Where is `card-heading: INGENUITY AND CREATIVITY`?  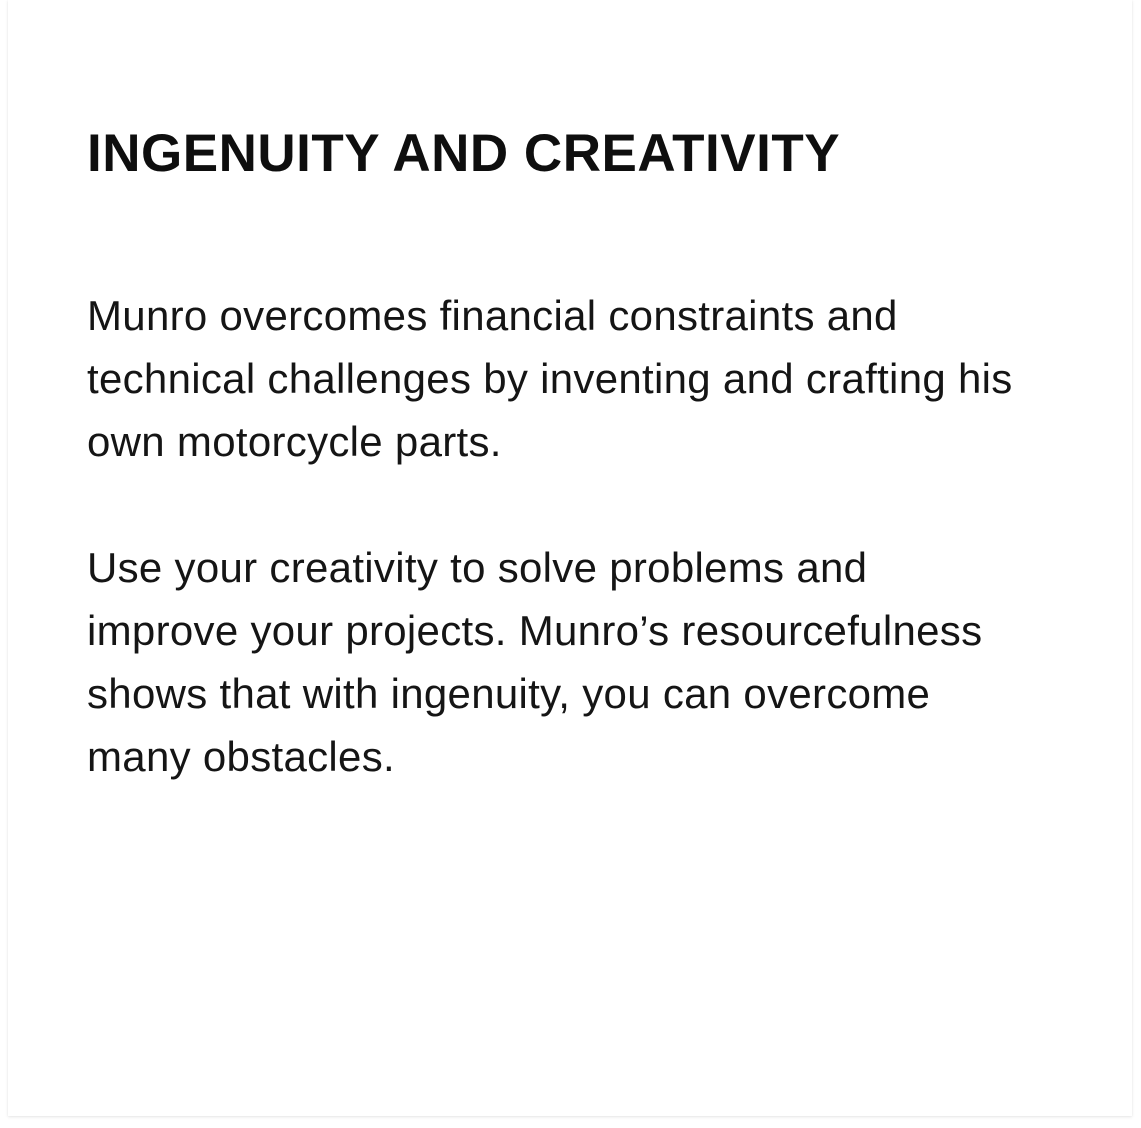 card-heading: INGENUITY AND CREATIVITY is located at coordinates (464, 153).